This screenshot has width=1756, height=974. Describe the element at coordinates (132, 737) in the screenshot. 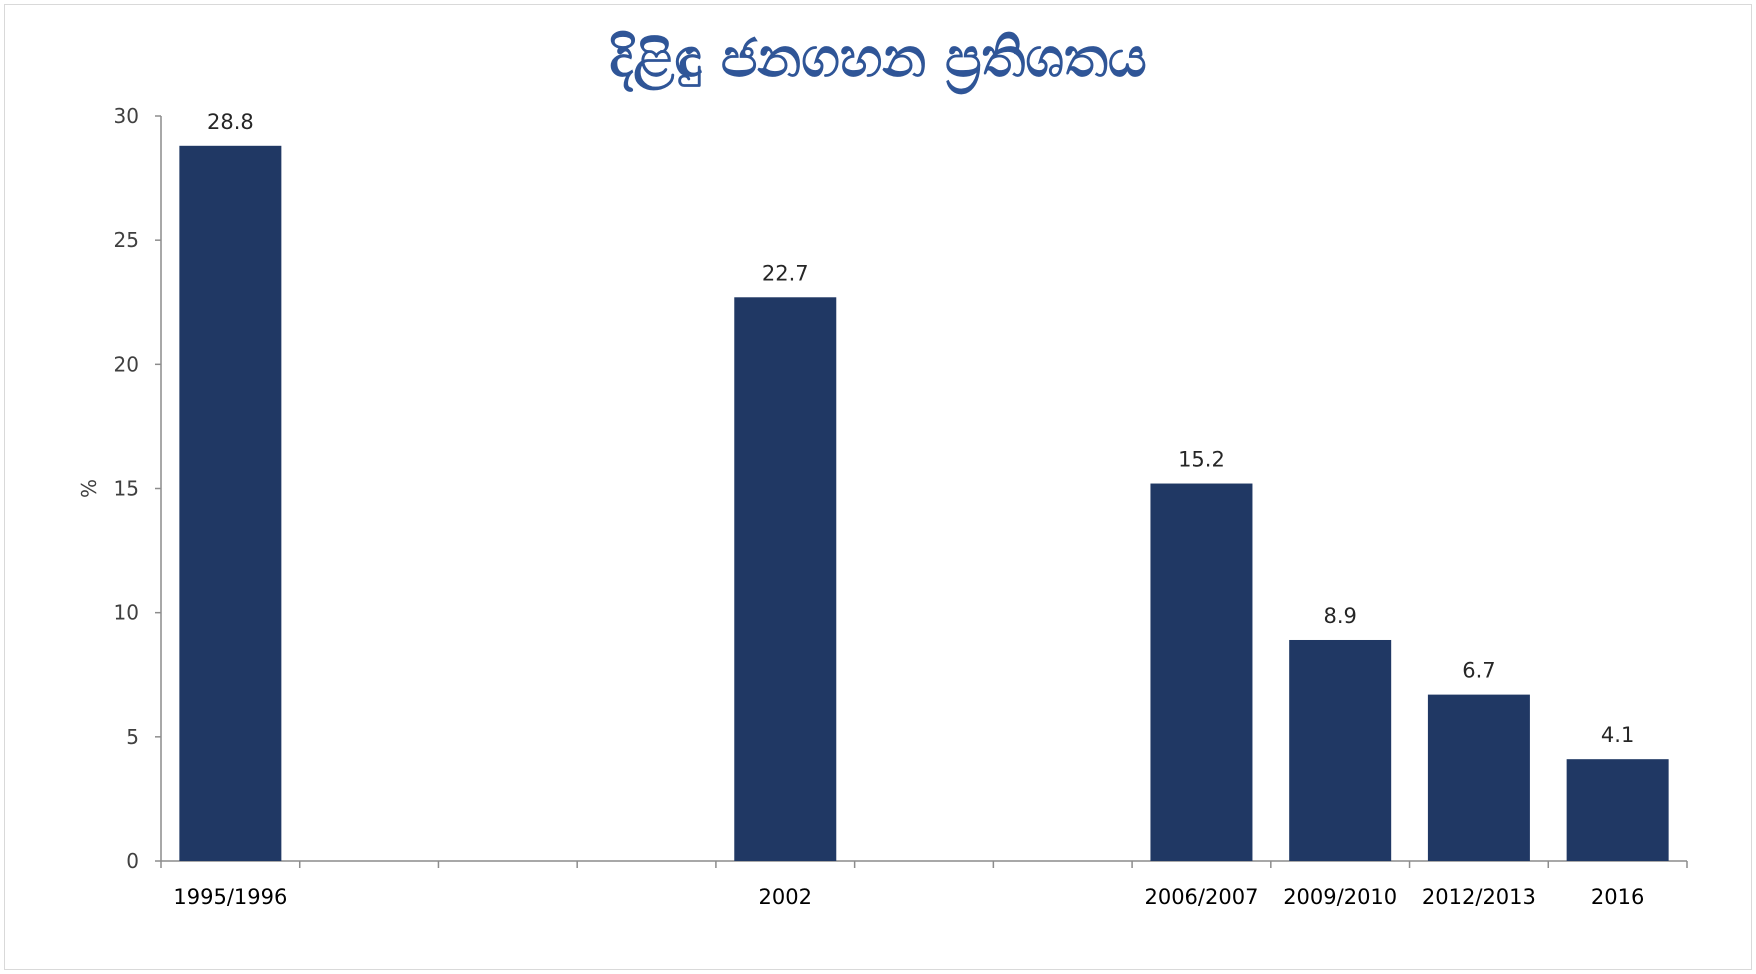

I see `y-tick-label: 5` at that location.